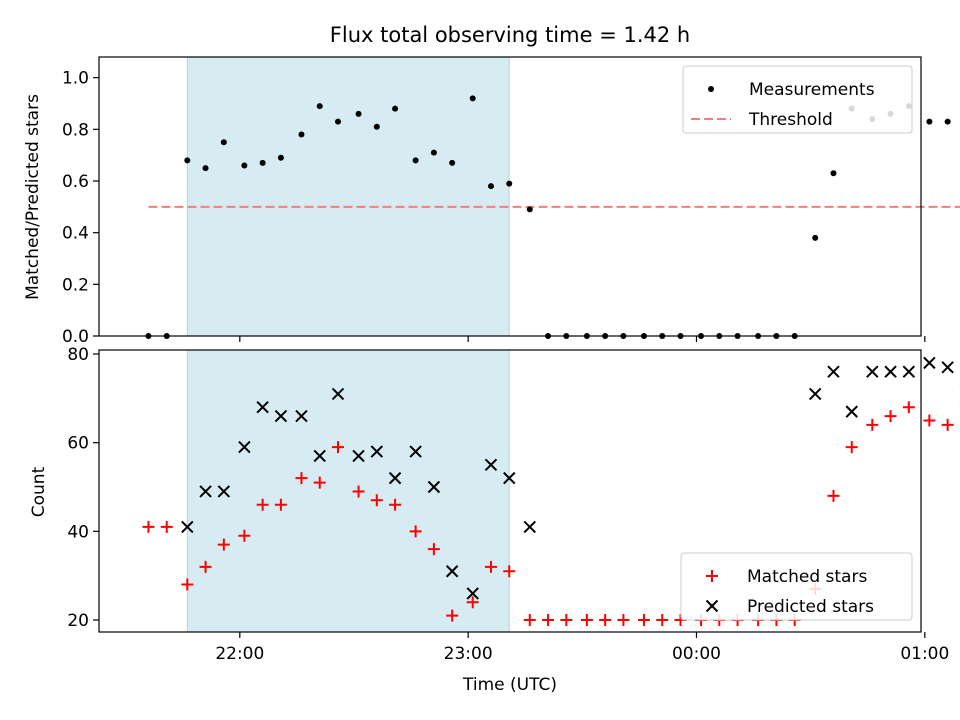 The image size is (960, 720). What do you see at coordinates (78, 621) in the screenshot?
I see `bottom-y-tick-label: 20` at bounding box center [78, 621].